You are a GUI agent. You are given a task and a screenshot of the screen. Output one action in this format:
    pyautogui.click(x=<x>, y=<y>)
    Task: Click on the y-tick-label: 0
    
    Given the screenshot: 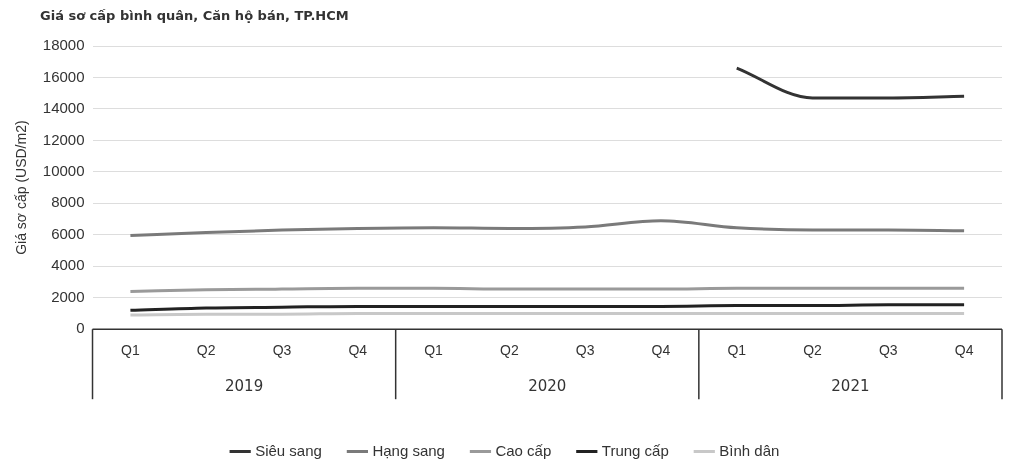 What is the action you would take?
    pyautogui.click(x=80, y=328)
    